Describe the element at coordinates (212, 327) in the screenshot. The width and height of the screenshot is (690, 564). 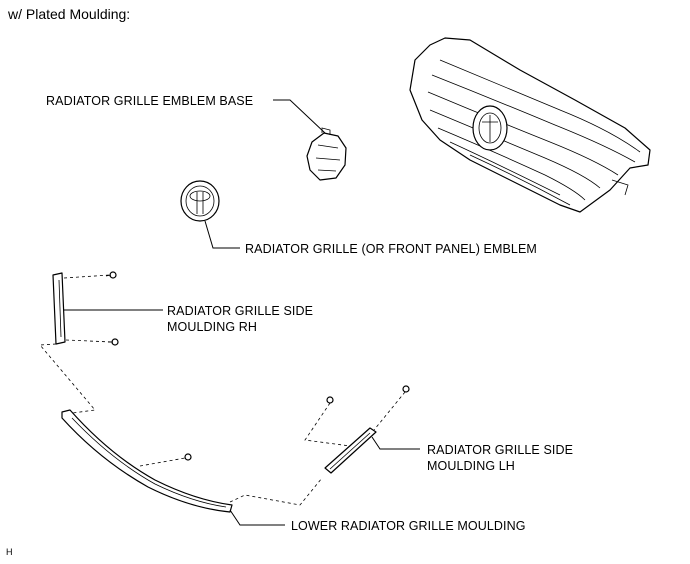
I see `label-side-moulding-rh-2: MOULDING RH` at that location.